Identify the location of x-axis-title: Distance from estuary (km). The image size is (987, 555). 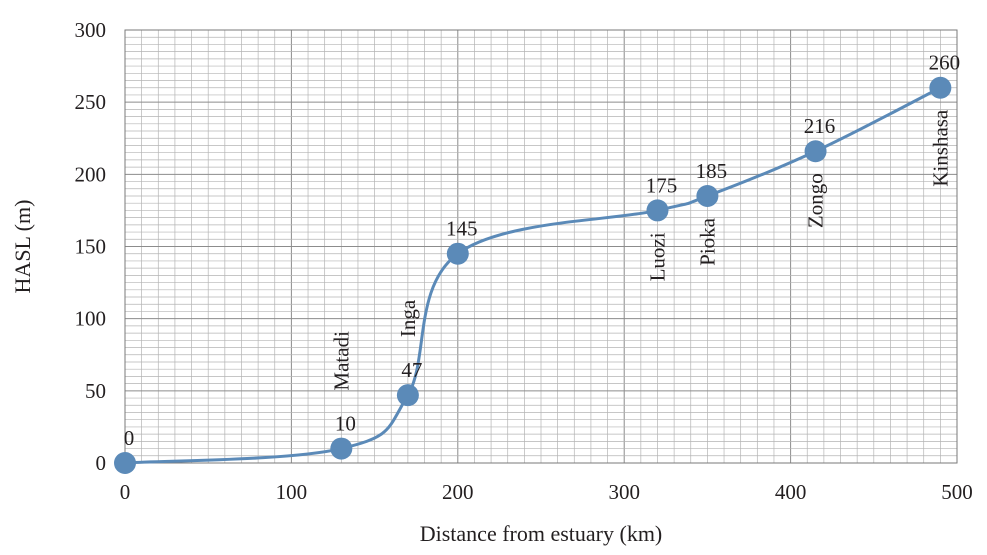
(541, 533).